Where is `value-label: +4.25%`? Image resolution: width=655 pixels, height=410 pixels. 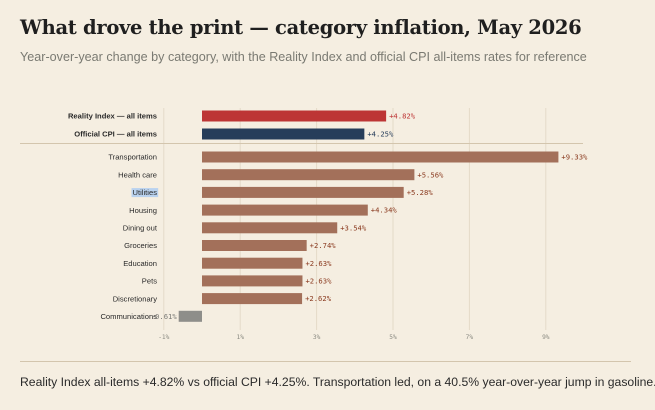
value-label: +4.25% is located at coordinates (380, 134).